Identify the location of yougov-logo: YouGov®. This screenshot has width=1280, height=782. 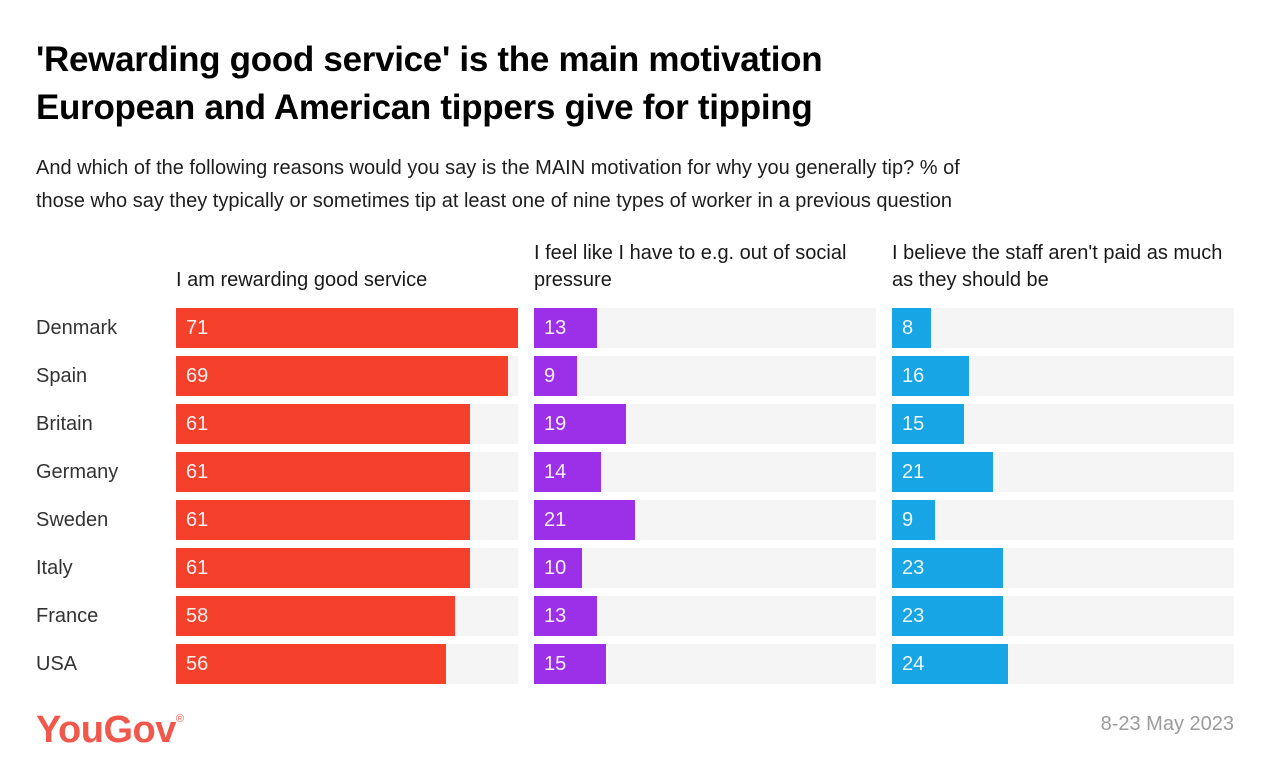
(110, 725).